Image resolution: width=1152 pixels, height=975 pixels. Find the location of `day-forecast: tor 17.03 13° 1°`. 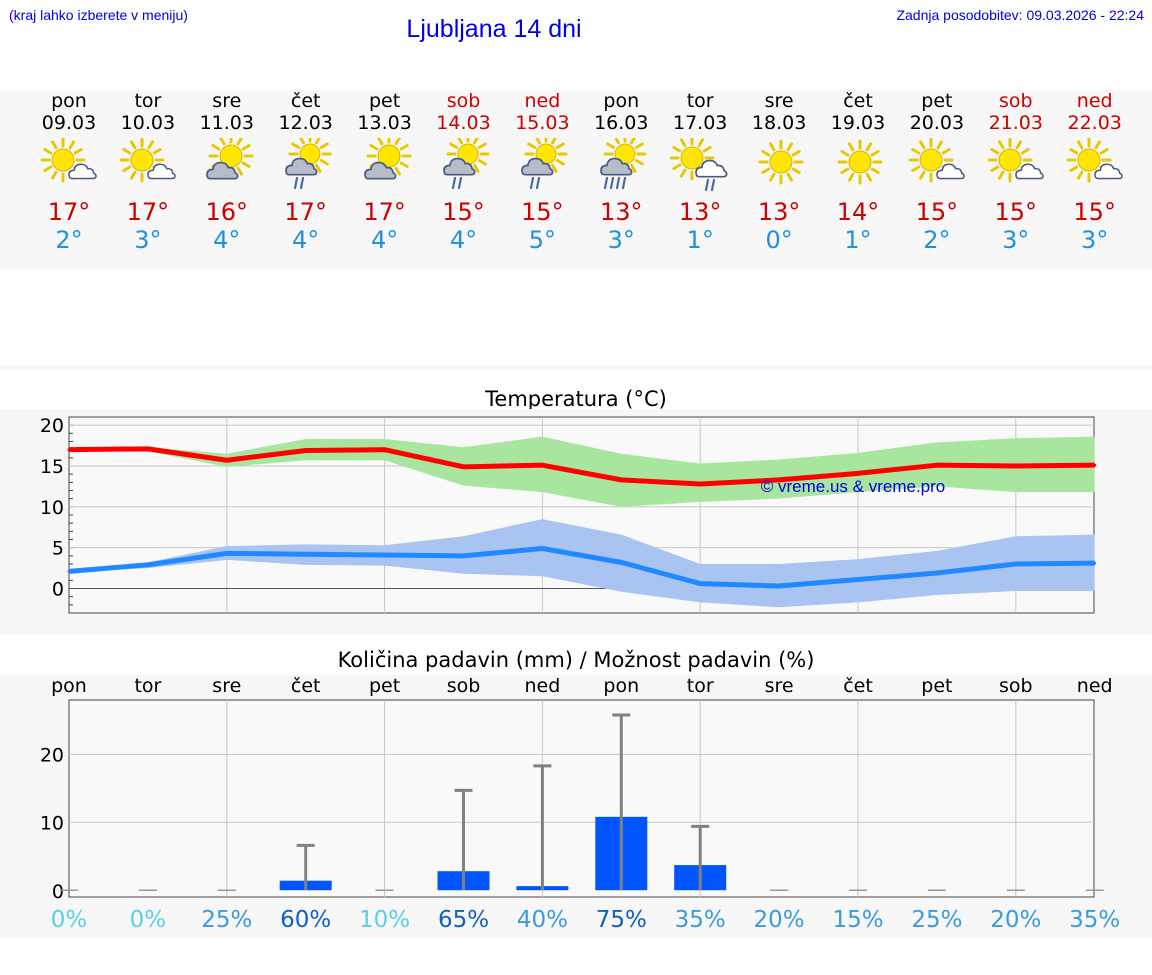

day-forecast: tor 17.03 13° 1° is located at coordinates (700, 172).